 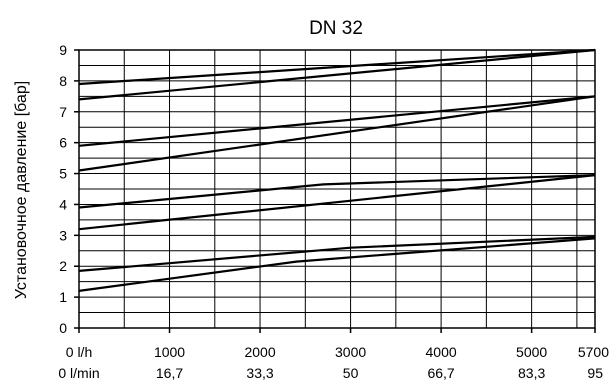 I want to click on x-tick-label: 1000, so click(x=169, y=352).